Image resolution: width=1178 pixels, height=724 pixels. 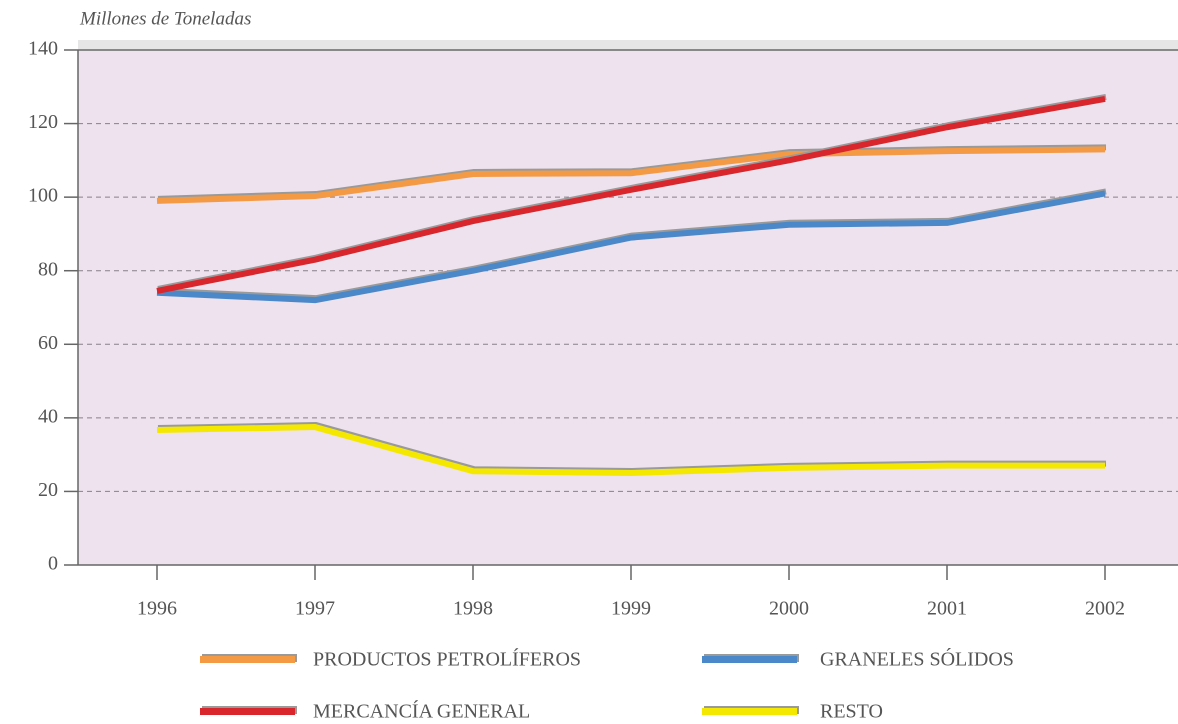 I want to click on x-tick-label: 1999, so click(x=631, y=609).